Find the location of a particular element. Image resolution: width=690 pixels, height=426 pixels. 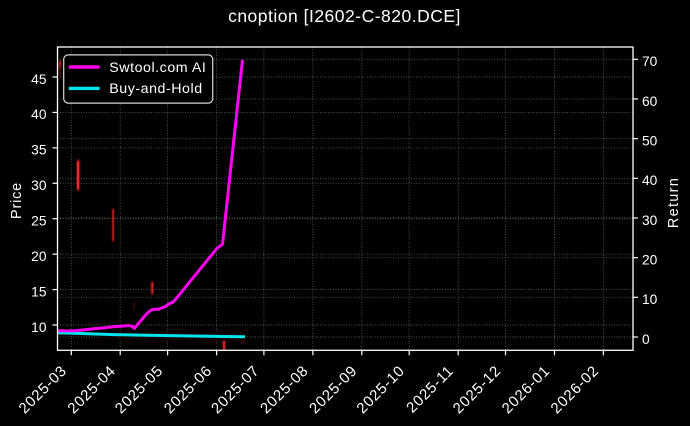

svg-text: Price is located at coordinates (17, 200).